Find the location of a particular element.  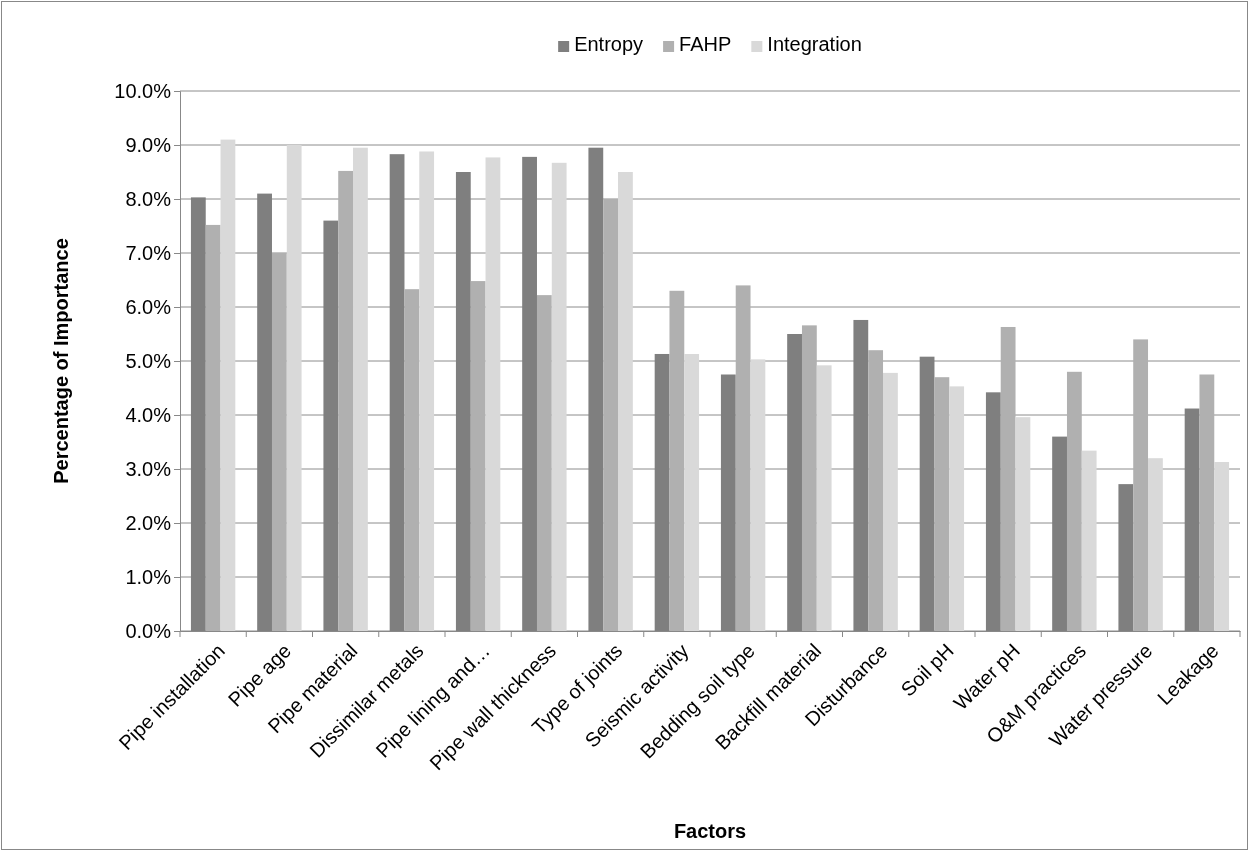

y-tick-label: 3.0% is located at coordinates (148, 468).